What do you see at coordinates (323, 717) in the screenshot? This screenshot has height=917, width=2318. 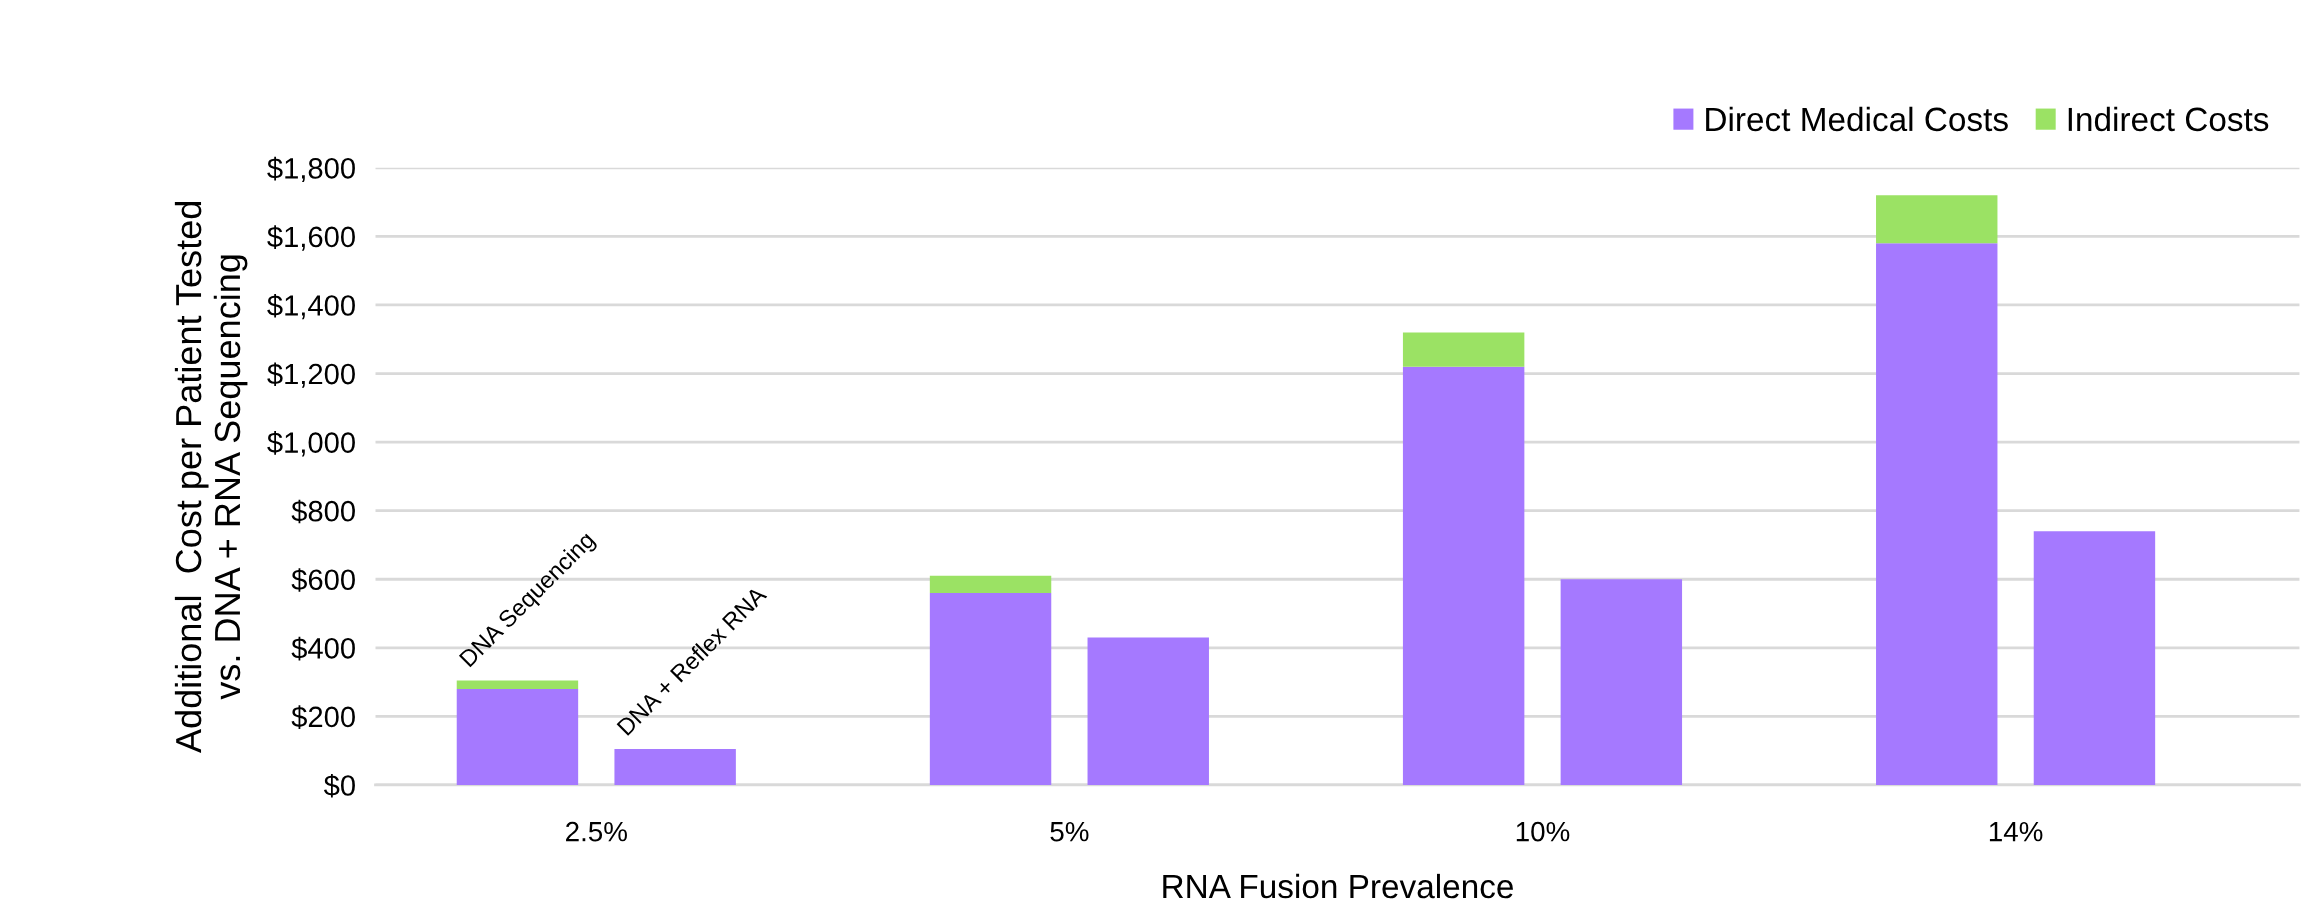 I see `y-tick-label: $200` at bounding box center [323, 717].